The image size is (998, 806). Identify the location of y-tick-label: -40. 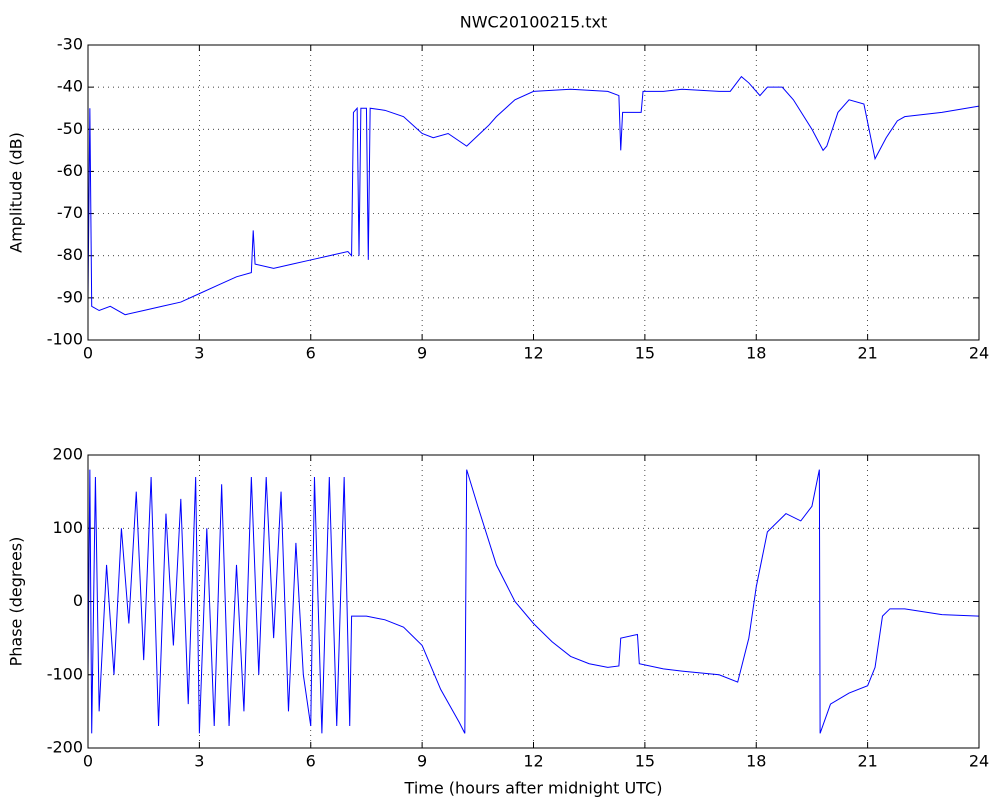
(70, 86).